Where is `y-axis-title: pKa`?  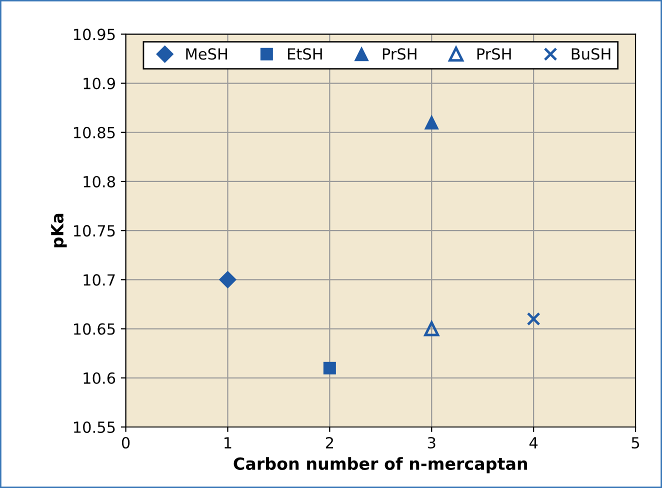
y-axis-title: pKa is located at coordinates (59, 231).